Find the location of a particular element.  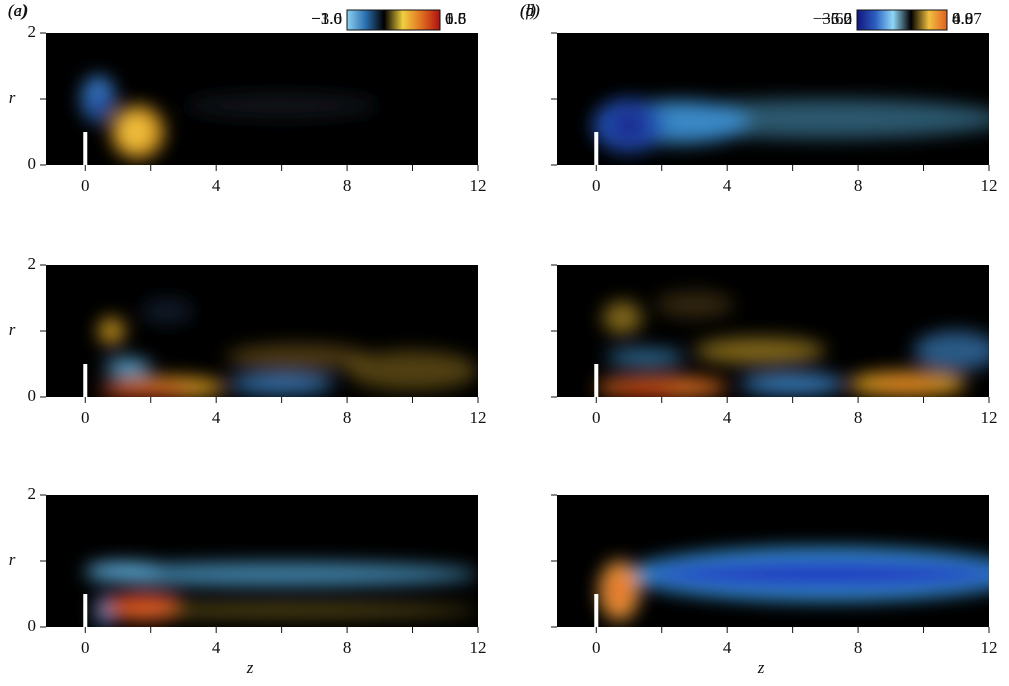

panel-label: (a) is located at coordinates (18, 10).